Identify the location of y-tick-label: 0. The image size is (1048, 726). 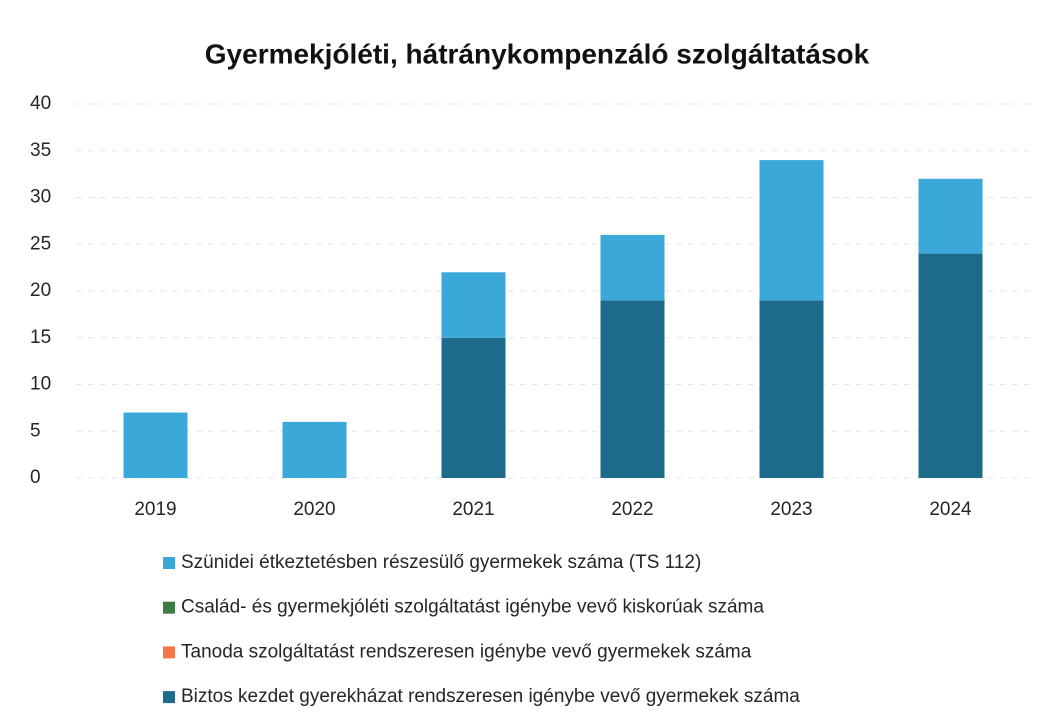
(35, 477).